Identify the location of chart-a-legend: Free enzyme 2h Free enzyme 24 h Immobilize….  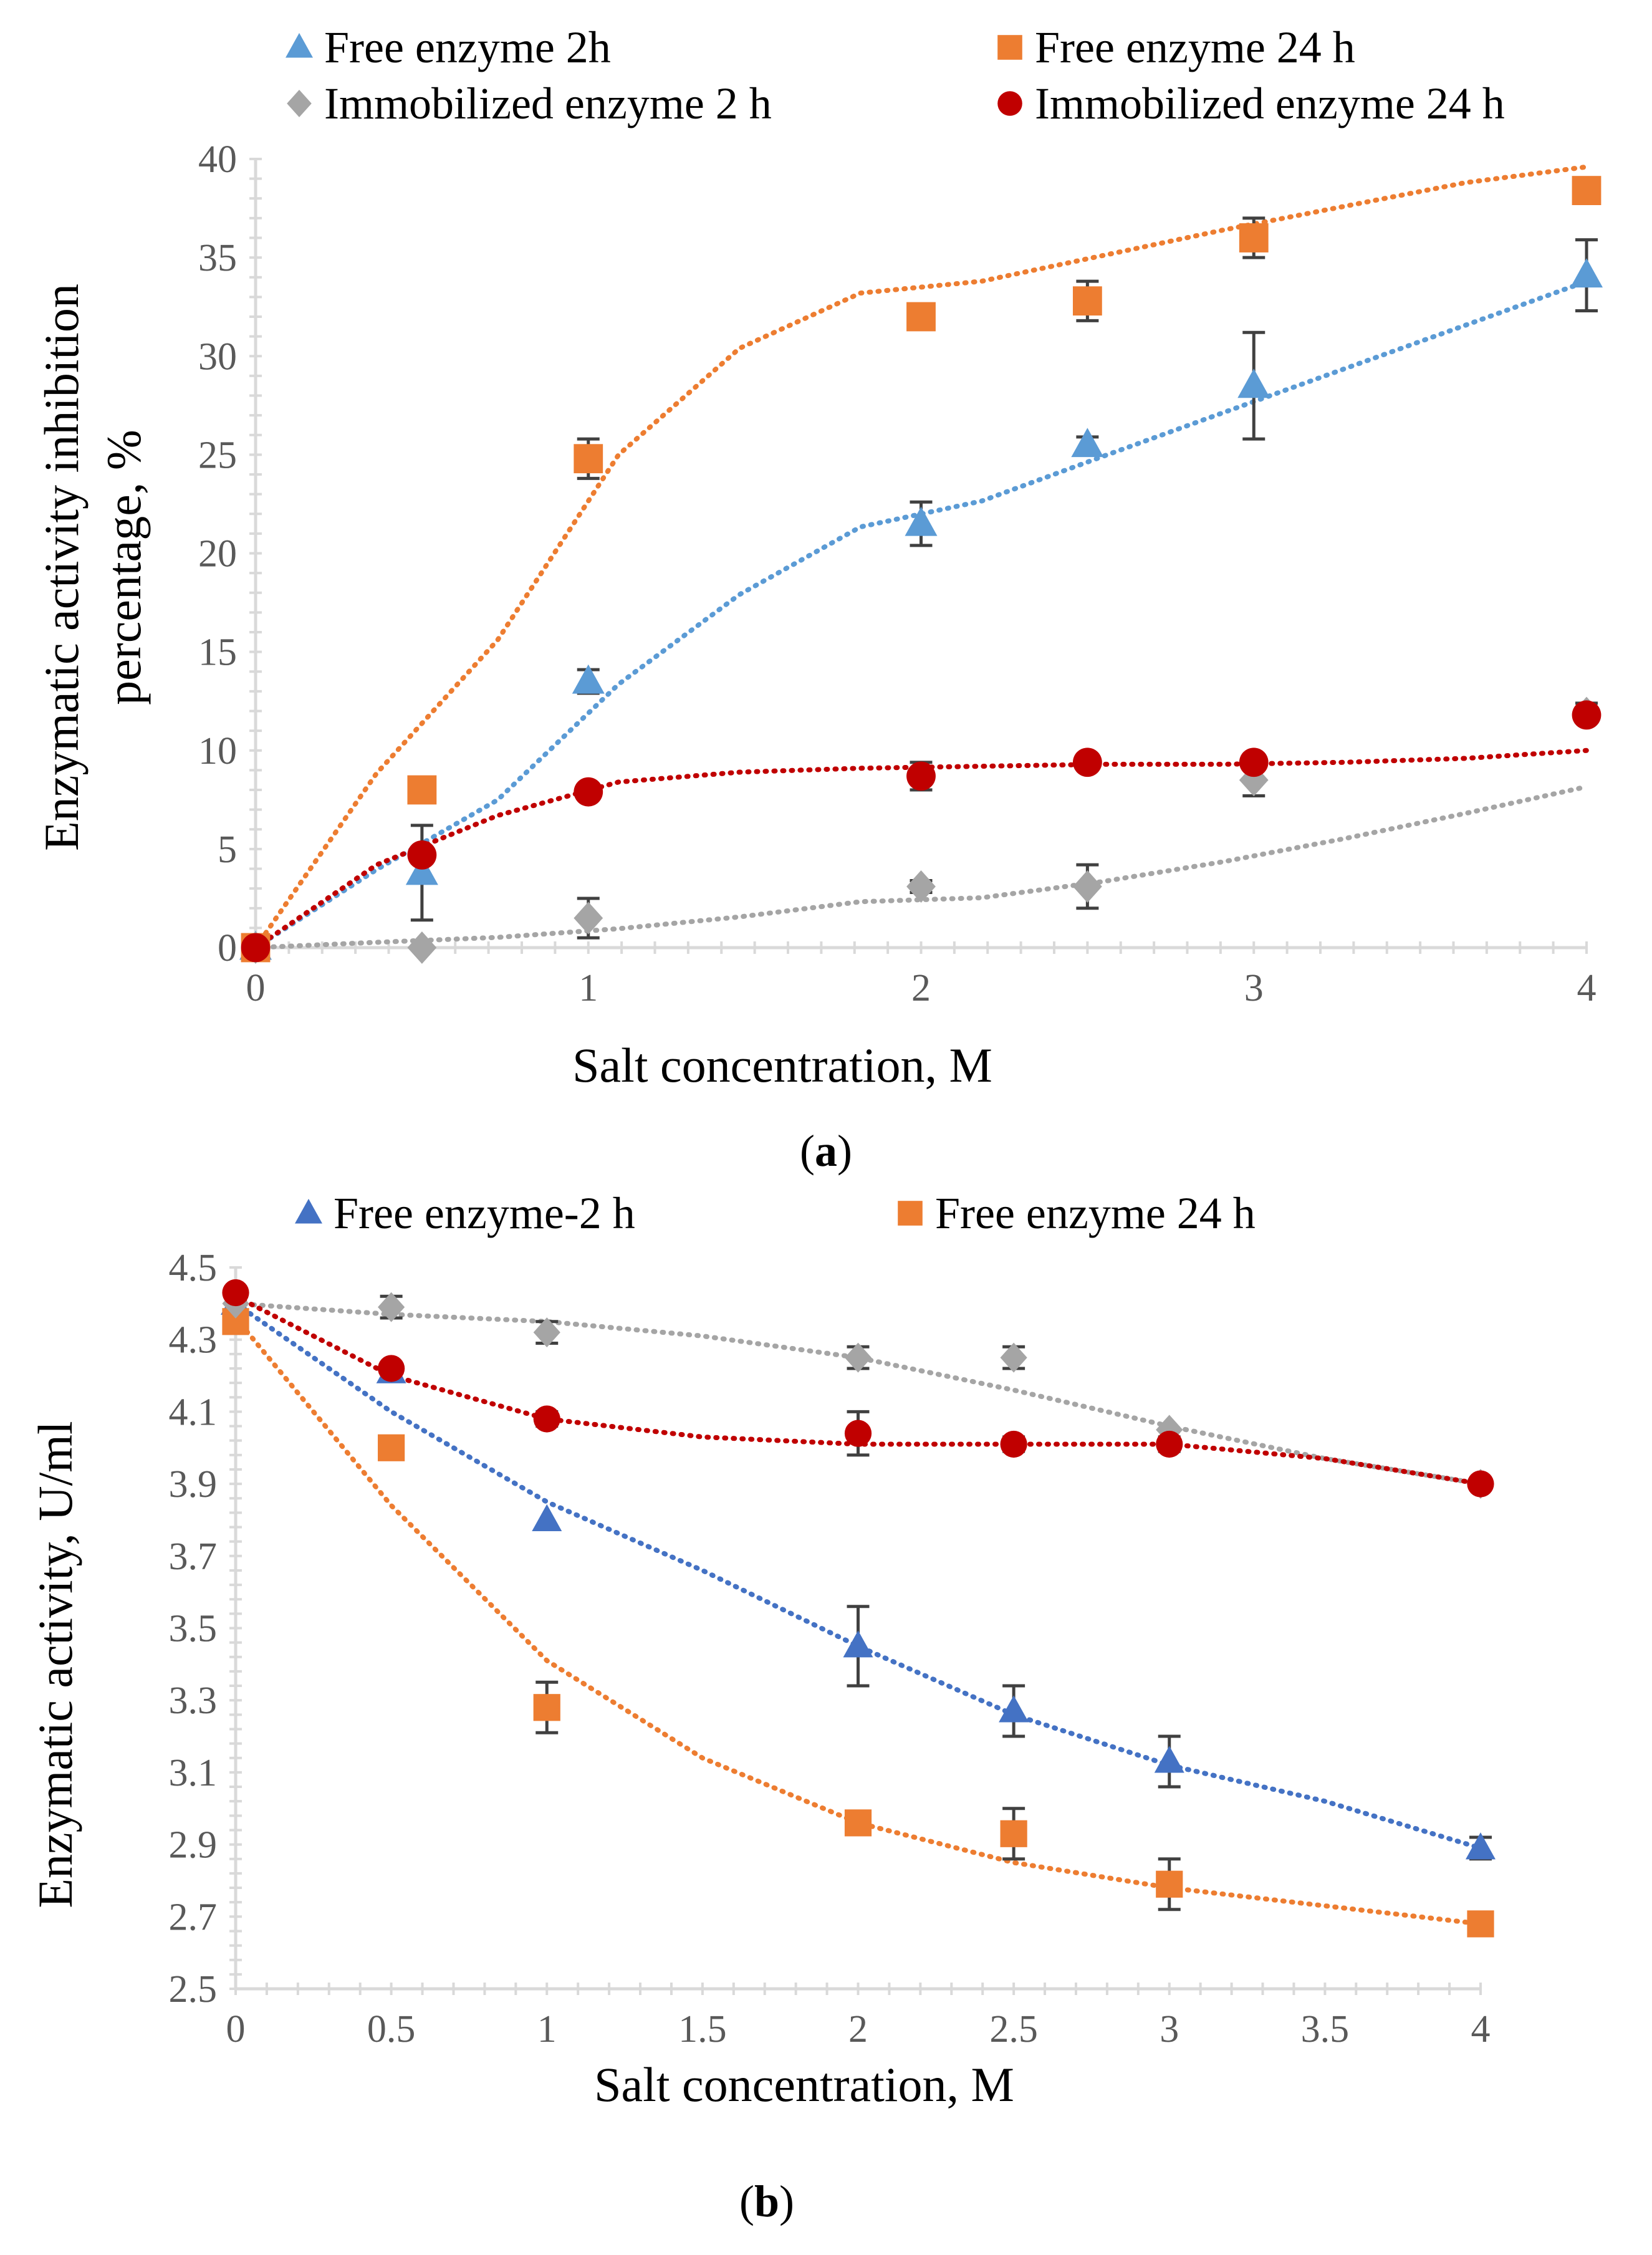
(895, 75).